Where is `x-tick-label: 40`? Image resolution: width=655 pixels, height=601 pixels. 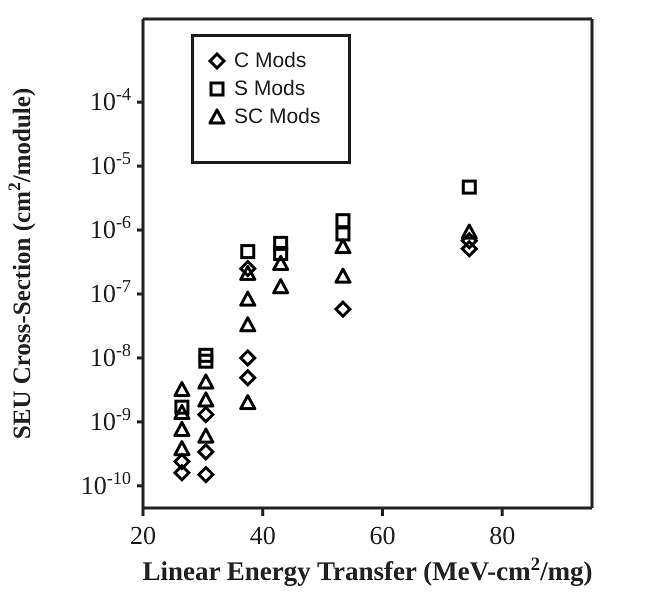
x-tick-label: 40 is located at coordinates (263, 535).